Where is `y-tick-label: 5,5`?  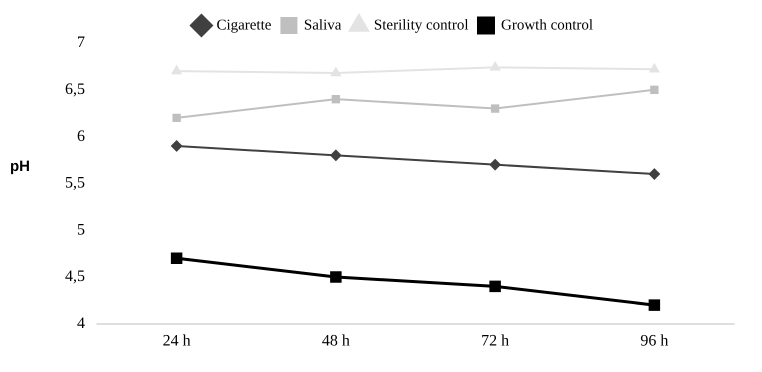 y-tick-label: 5,5 is located at coordinates (75, 183).